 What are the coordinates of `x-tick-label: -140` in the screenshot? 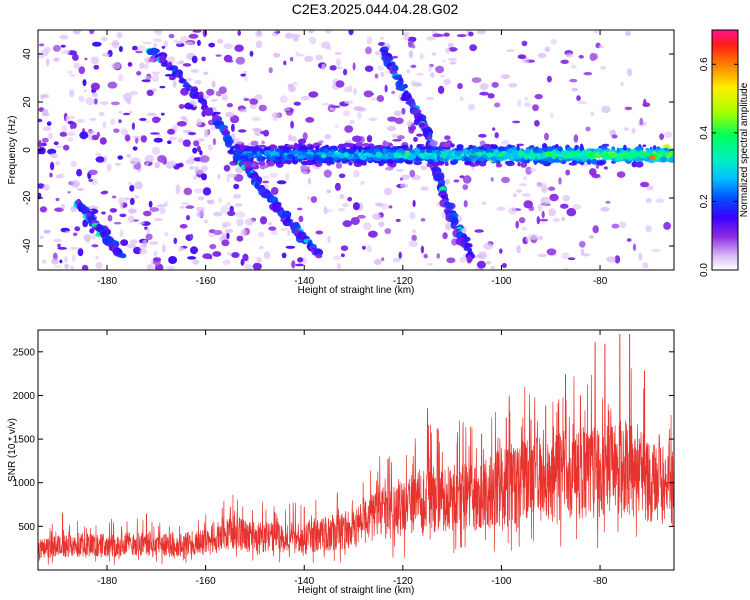 It's located at (304, 581).